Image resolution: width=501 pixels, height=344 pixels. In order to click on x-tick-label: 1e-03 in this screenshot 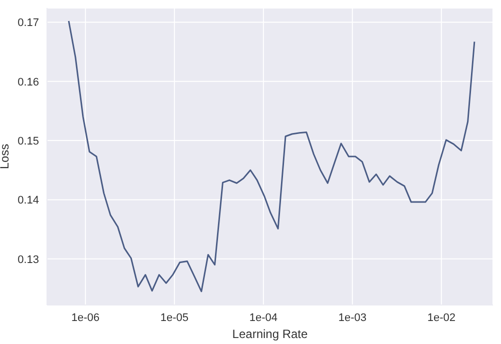, I will do `click(352, 318)`.